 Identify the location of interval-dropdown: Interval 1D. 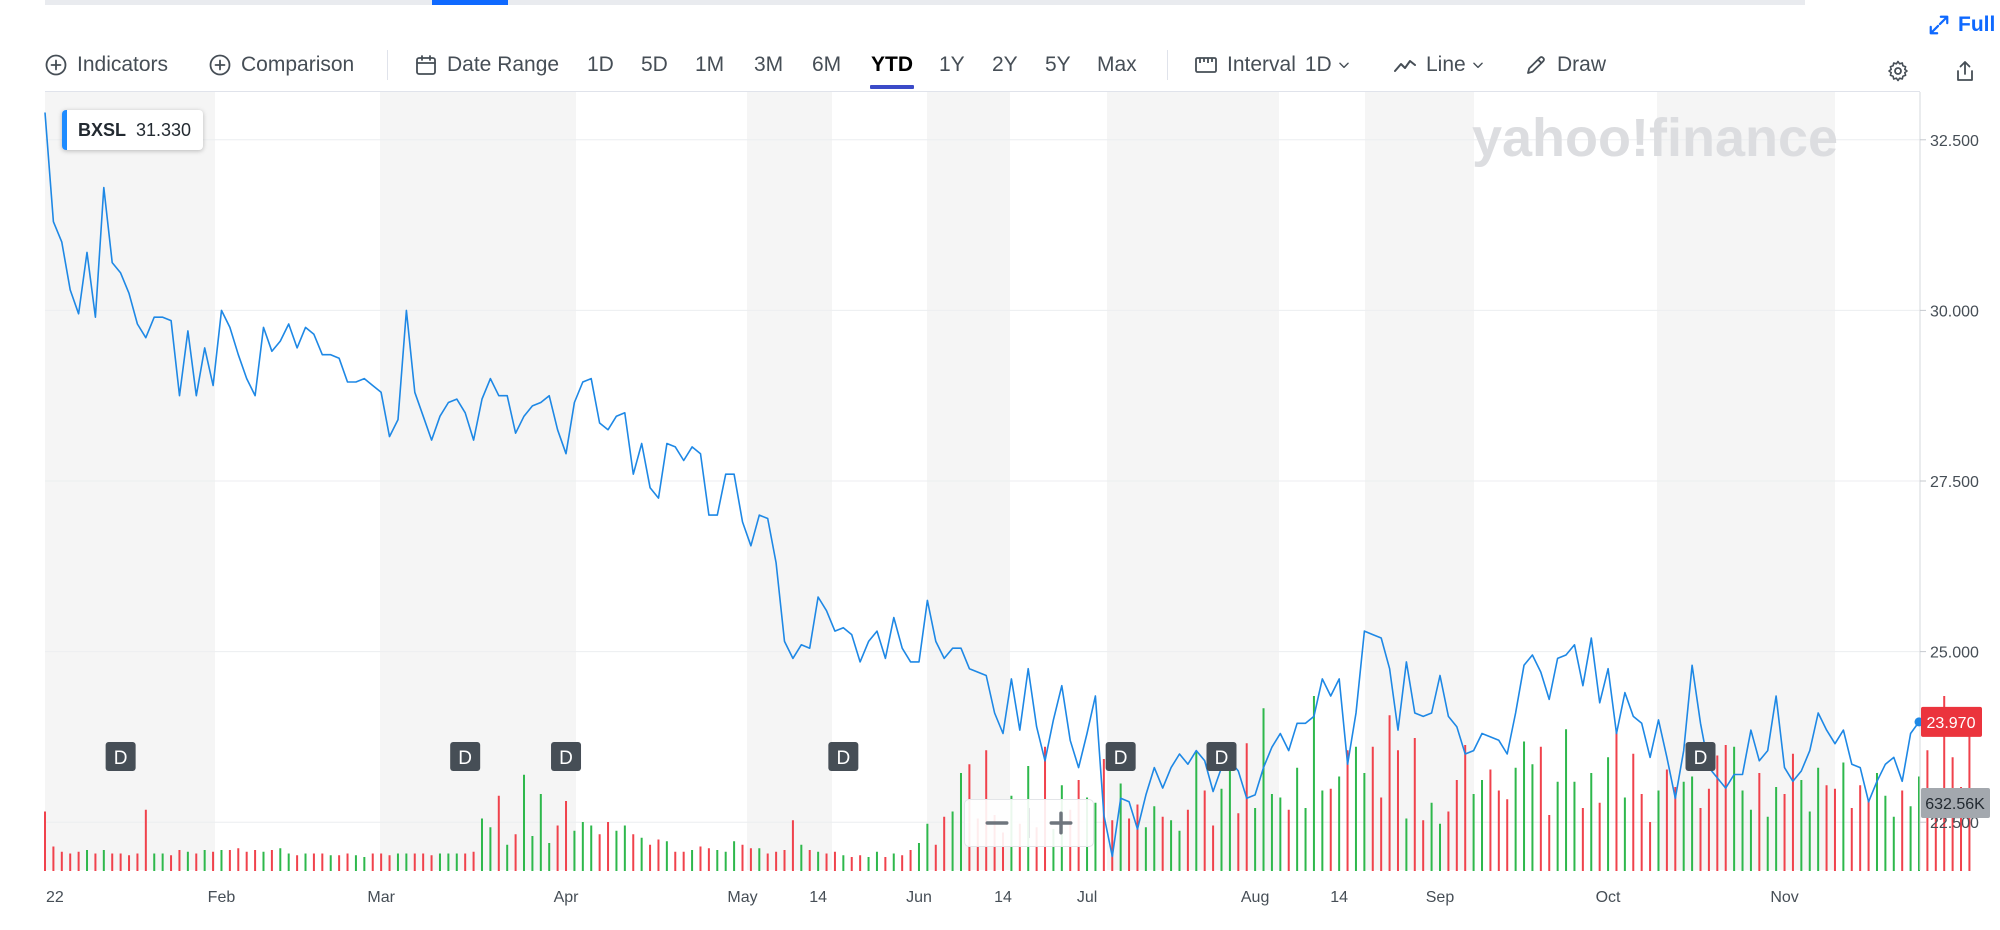
(1272, 65).